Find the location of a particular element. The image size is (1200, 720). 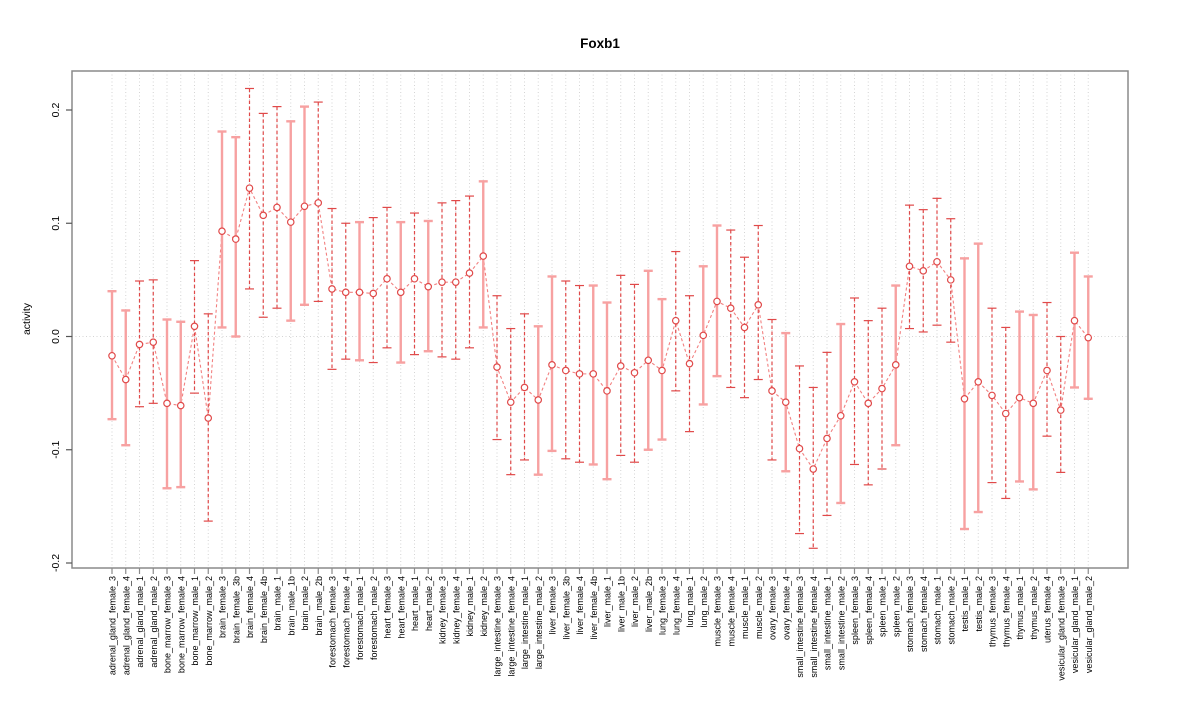

x-tick-label: brain_male_2b is located at coordinates (319, 606).